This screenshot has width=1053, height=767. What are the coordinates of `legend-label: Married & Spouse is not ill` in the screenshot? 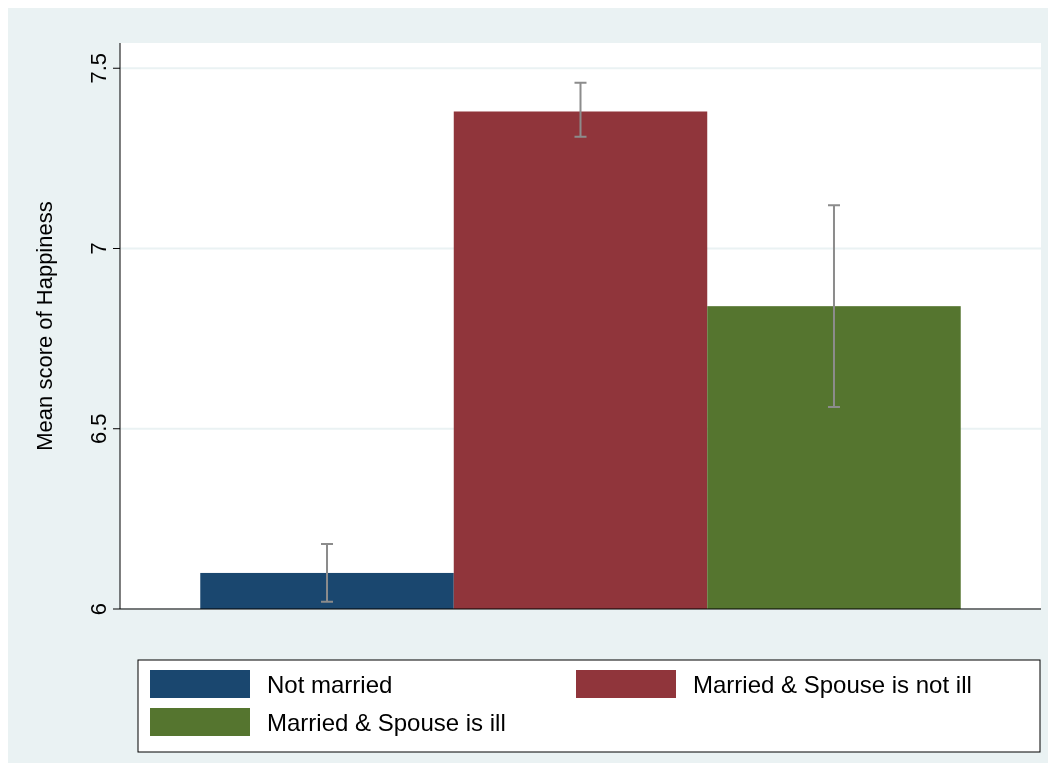 It's located at (832, 684).